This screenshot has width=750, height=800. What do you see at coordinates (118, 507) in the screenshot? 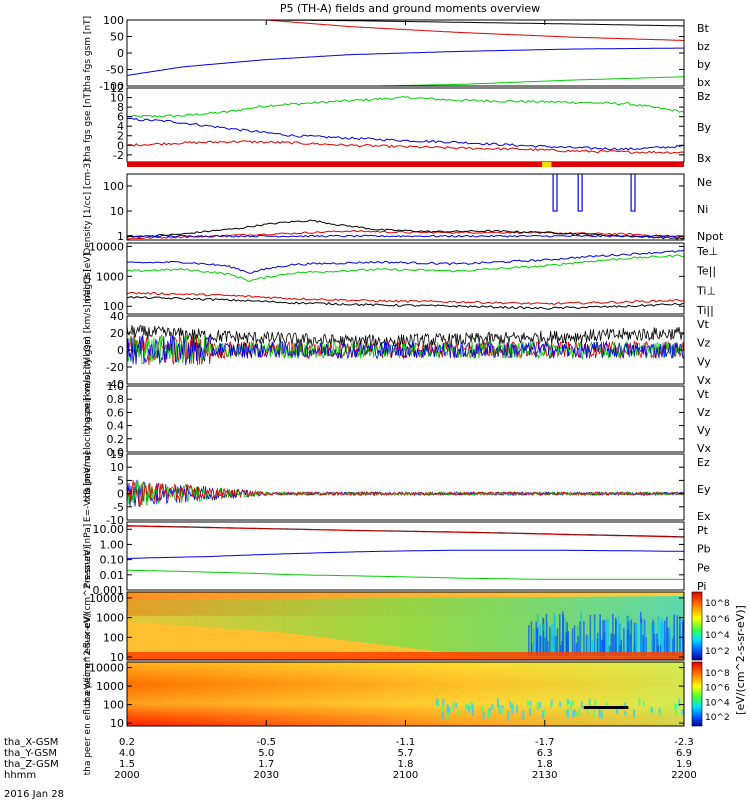
I see `y-tick-label: -5` at bounding box center [118, 507].